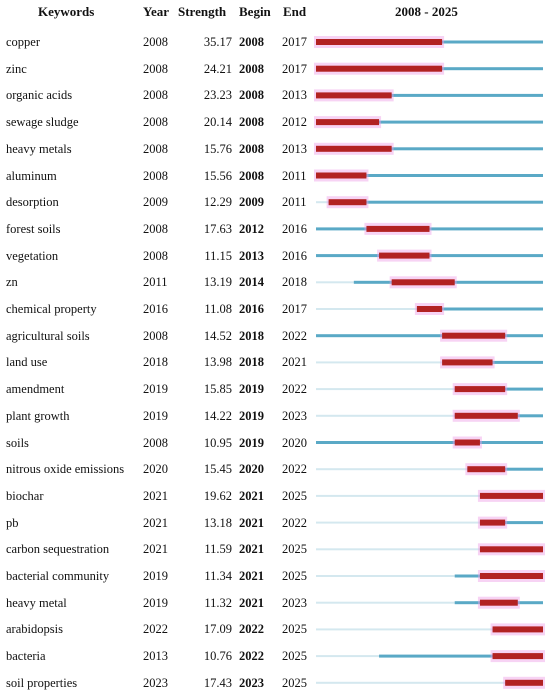  Describe the element at coordinates (34, 629) in the screenshot. I see `keyword-cell: arabidopsis` at that location.